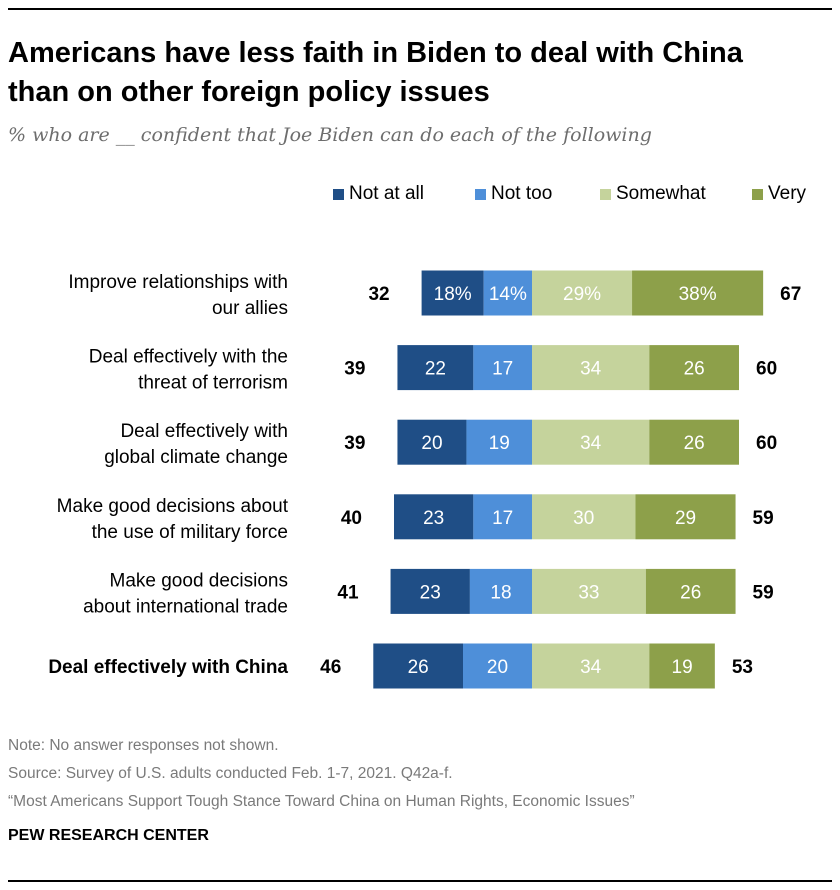  Describe the element at coordinates (420, 9) in the screenshot. I see `top-rule` at that location.